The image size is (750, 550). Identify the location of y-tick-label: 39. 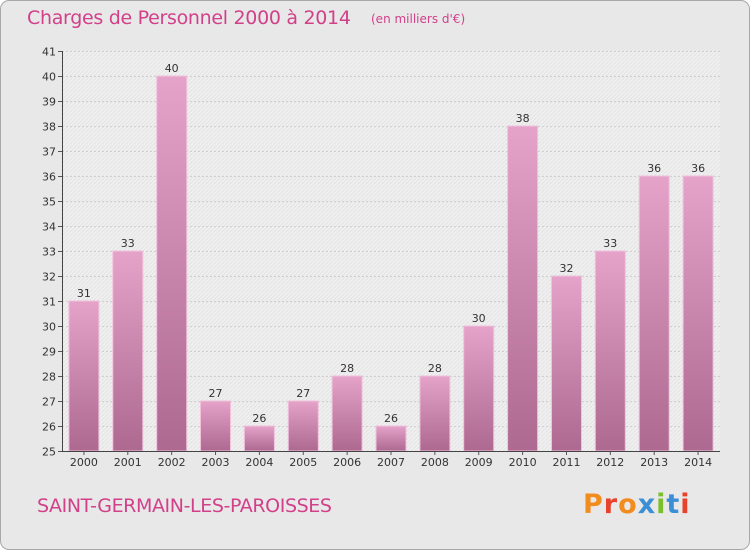
(49, 102).